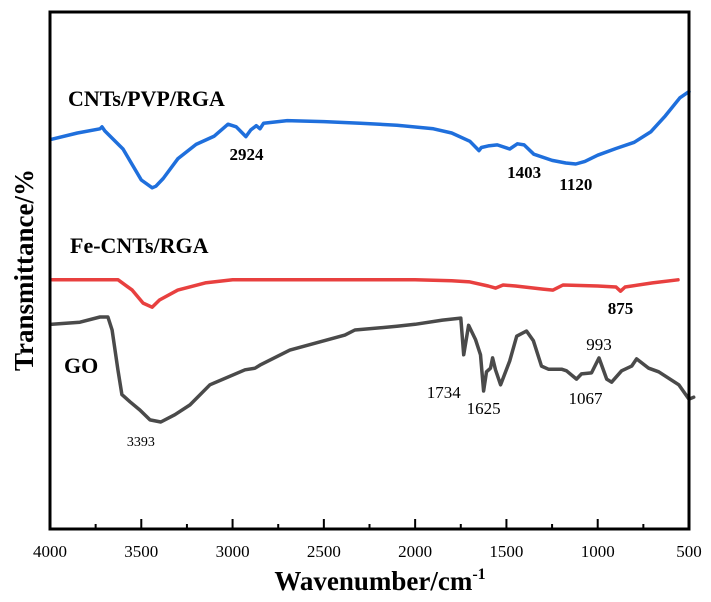 The image size is (711, 602). Describe the element at coordinates (233, 551) in the screenshot. I see `x-tick-label: 3000` at that location.